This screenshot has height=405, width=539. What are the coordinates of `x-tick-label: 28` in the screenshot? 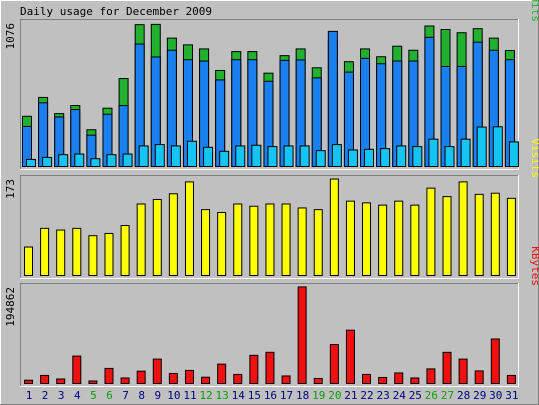 It's located at (463, 395).